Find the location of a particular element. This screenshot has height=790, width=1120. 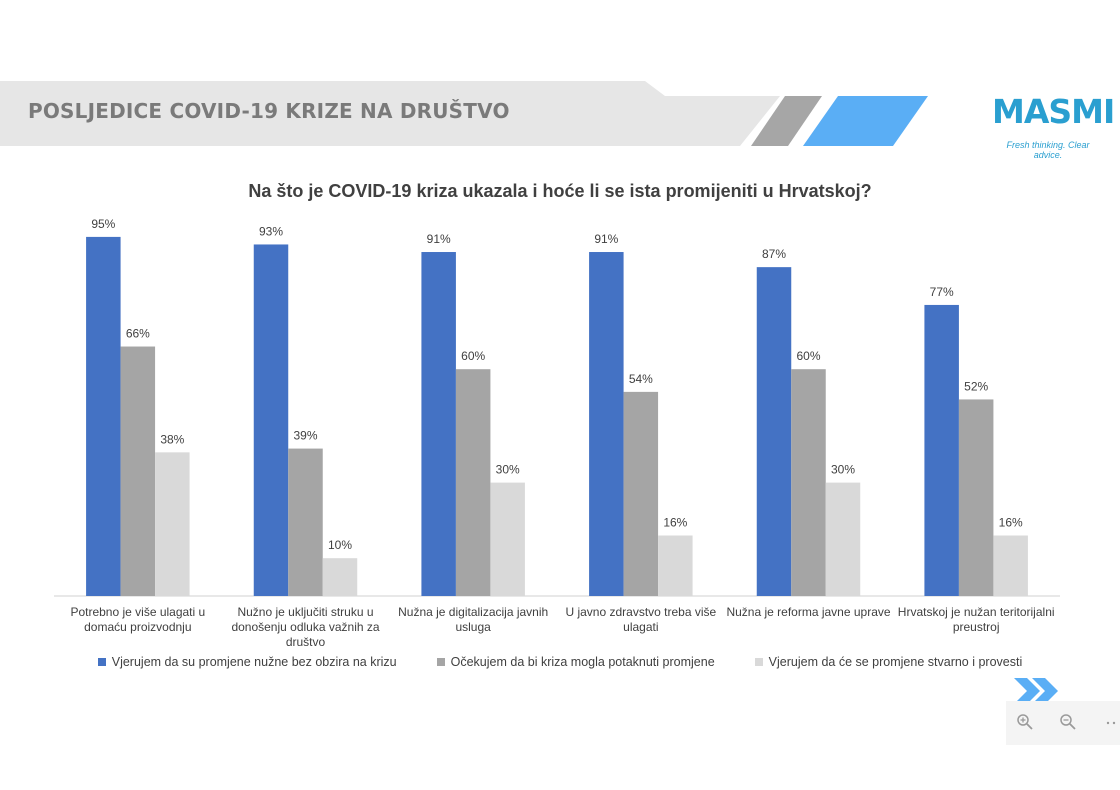

data-label-series-3-cat-3: 30% is located at coordinates (508, 470).